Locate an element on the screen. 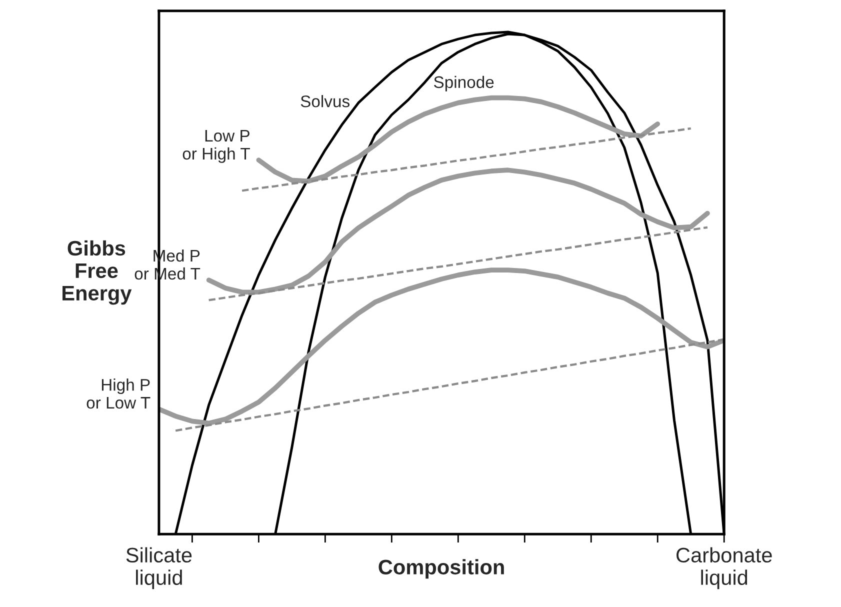 The image size is (841, 607). series-label: Low P or High T is located at coordinates (216, 146).